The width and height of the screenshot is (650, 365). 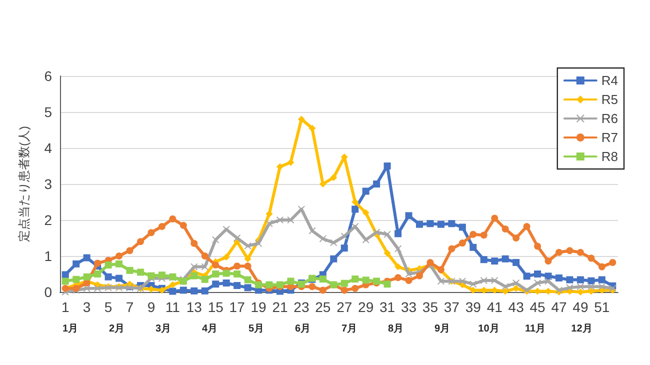 What do you see at coordinates (48, 112) in the screenshot?
I see `y-tick-label: 5` at bounding box center [48, 112].